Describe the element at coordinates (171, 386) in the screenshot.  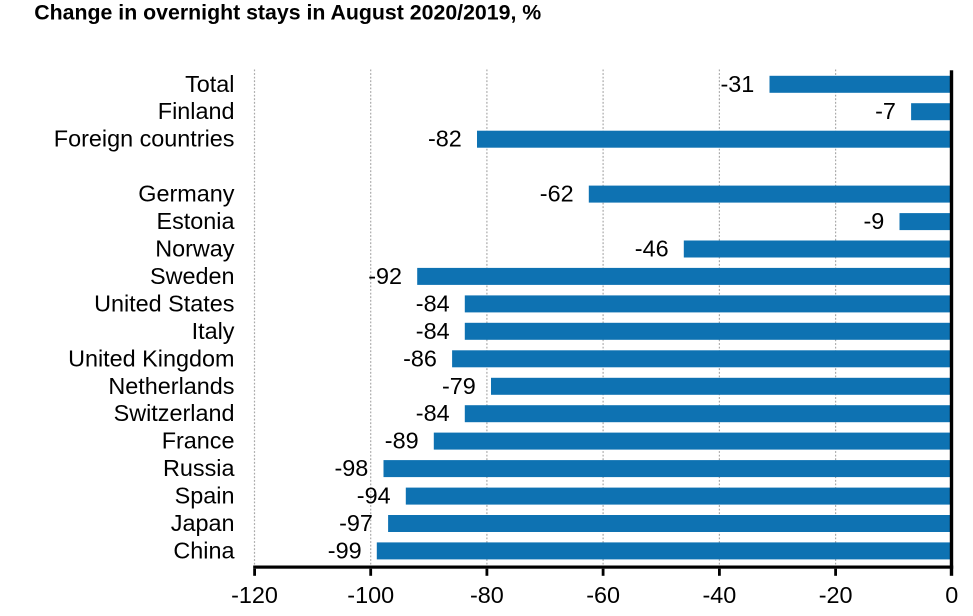
I see `svg-text: Netherlands` at that location.